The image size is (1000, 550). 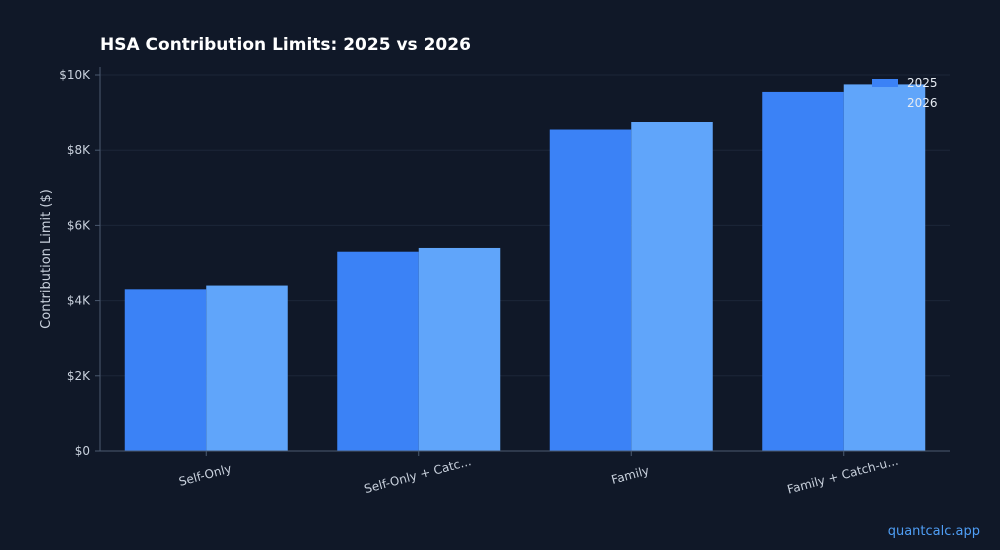 What do you see at coordinates (285, 45) in the screenshot?
I see `chart-title: HSA Contribution Limits: 2025 vs 2026` at bounding box center [285, 45].